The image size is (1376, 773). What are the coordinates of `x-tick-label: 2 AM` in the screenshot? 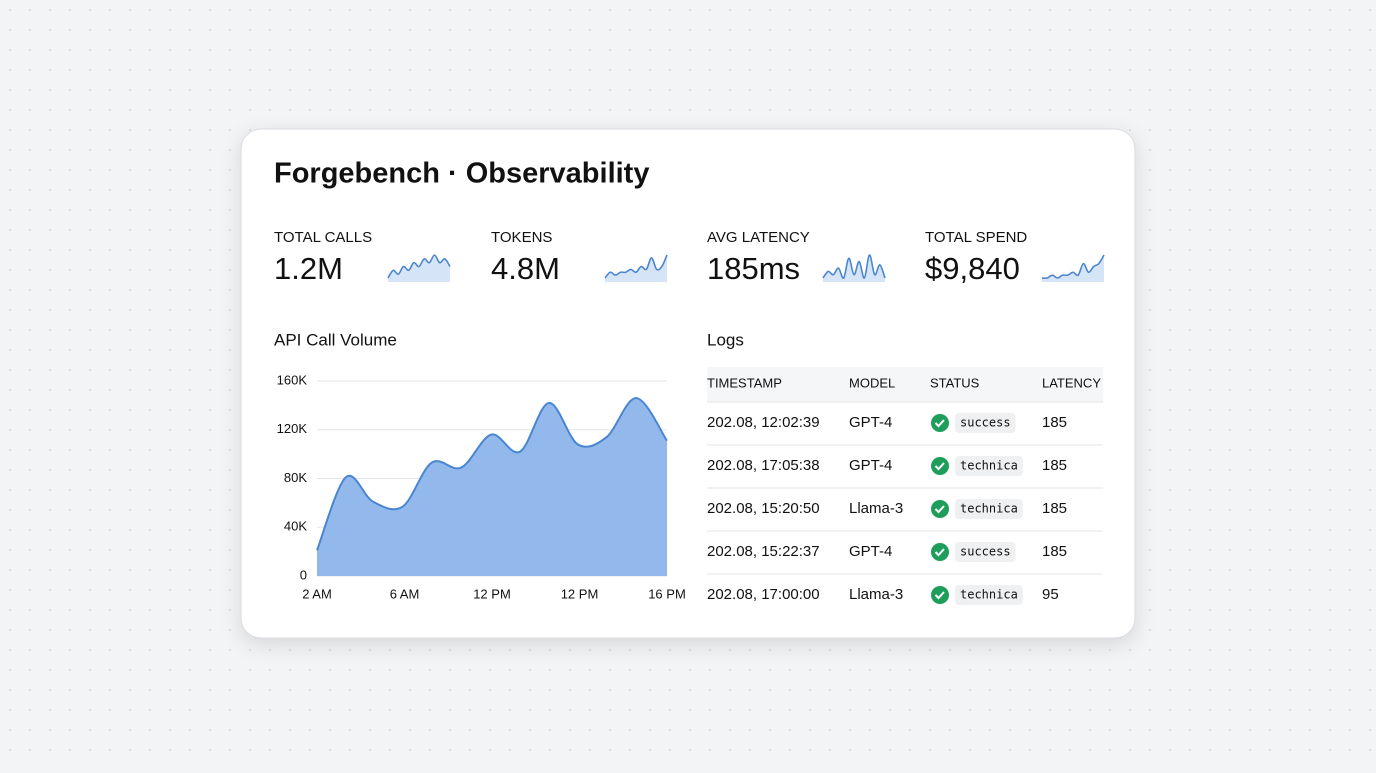 It's located at (317, 593).